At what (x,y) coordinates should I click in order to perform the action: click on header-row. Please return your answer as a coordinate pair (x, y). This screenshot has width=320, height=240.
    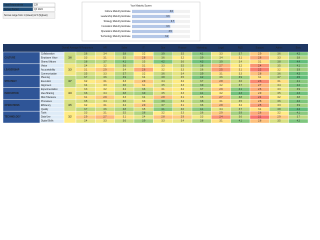
    Looking at the image, I should click on (155, 48).